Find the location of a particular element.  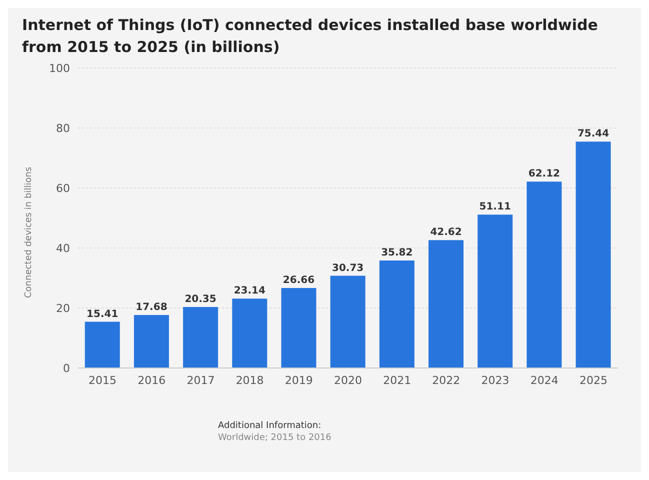

y-tick-label: 80 is located at coordinates (63, 128).